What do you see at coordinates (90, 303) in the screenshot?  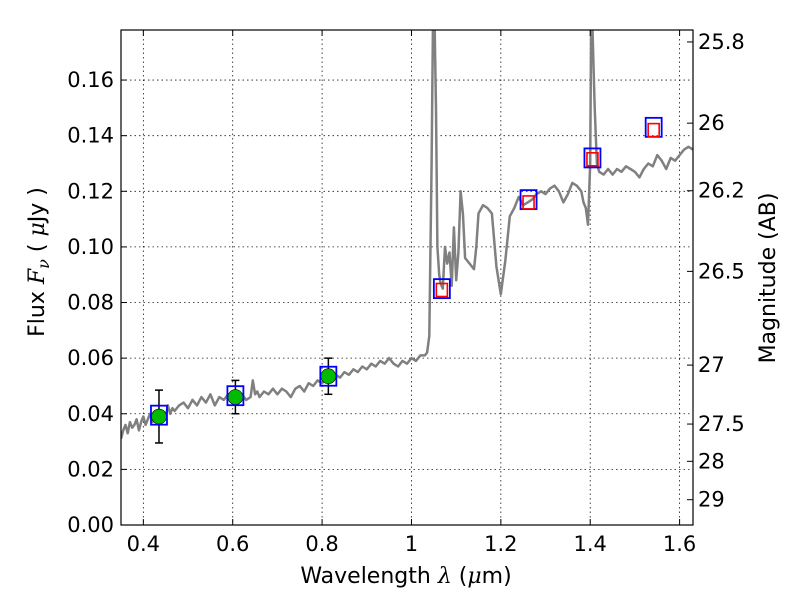 I see `y-tick-label: 0.08` at bounding box center [90, 303].